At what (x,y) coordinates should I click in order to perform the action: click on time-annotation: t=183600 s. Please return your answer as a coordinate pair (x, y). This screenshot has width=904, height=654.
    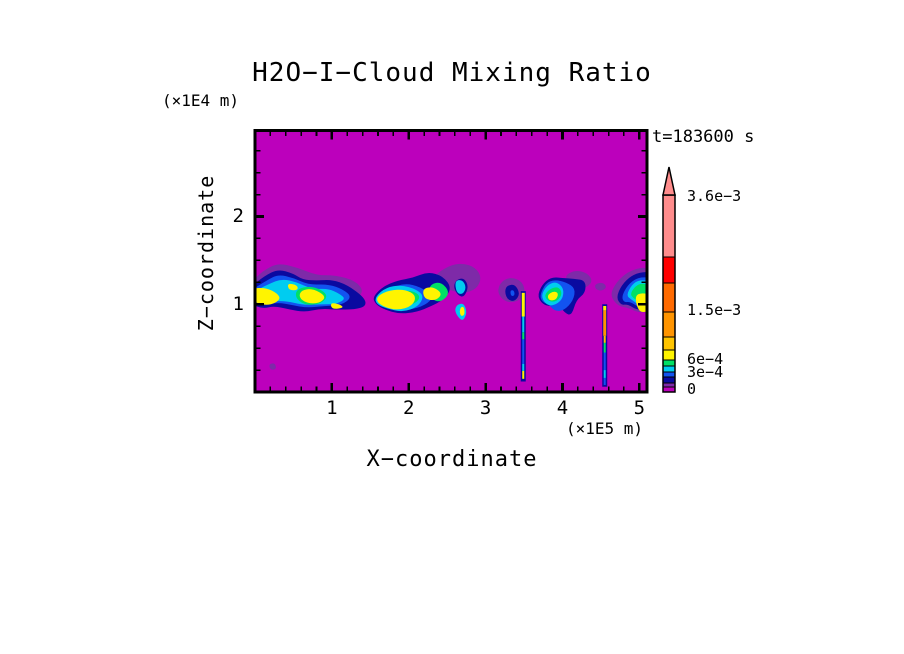
    Looking at the image, I should click on (703, 137).